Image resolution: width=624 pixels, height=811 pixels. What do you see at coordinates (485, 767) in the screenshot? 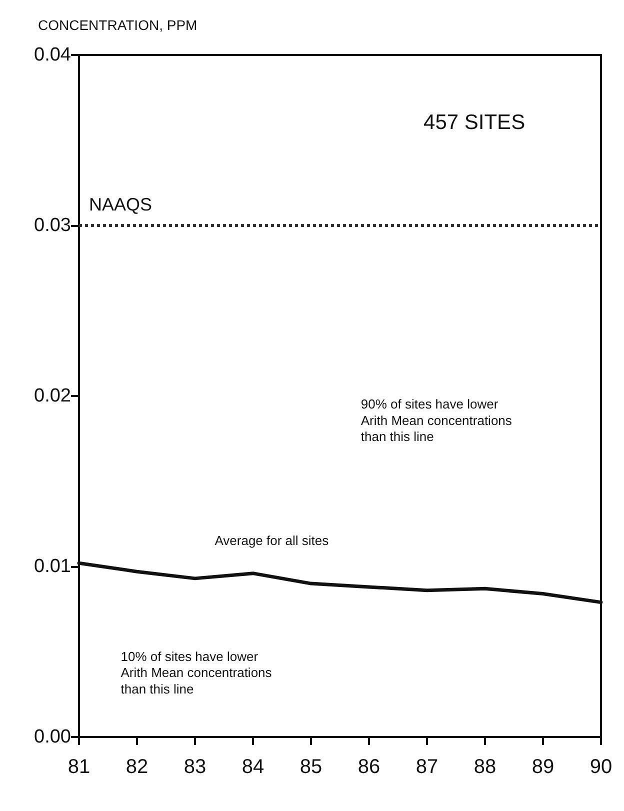
I see `x-tick-label: 88` at bounding box center [485, 767].